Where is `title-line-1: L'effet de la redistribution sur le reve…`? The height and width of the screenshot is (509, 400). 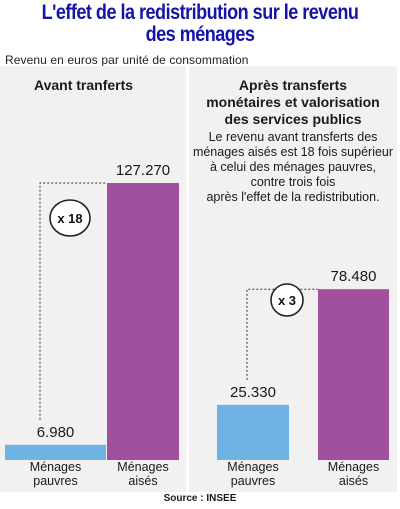 title-line-1: L'effet de la redistribution sur le reve… is located at coordinates (200, 12).